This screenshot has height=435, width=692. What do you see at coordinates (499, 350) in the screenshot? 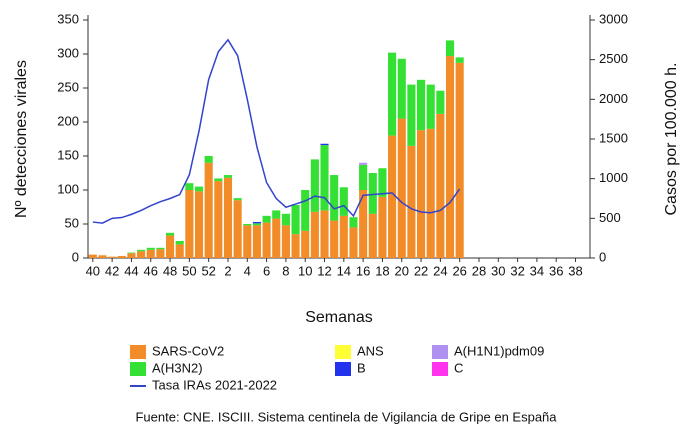
I see `legend-label: A(H1N1)pdm09` at bounding box center [499, 350].